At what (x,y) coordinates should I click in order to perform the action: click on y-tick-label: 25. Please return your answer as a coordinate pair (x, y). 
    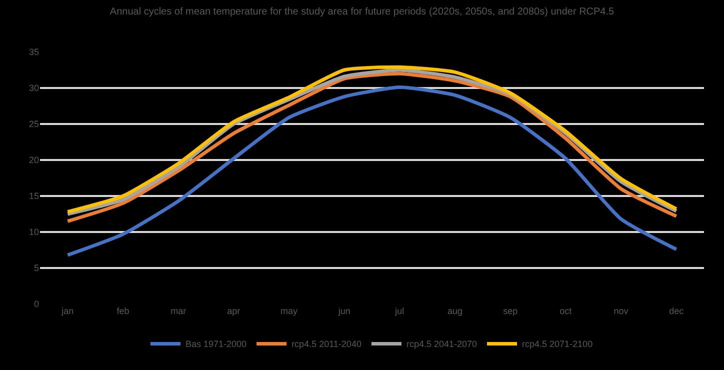
    Looking at the image, I should click on (33, 124).